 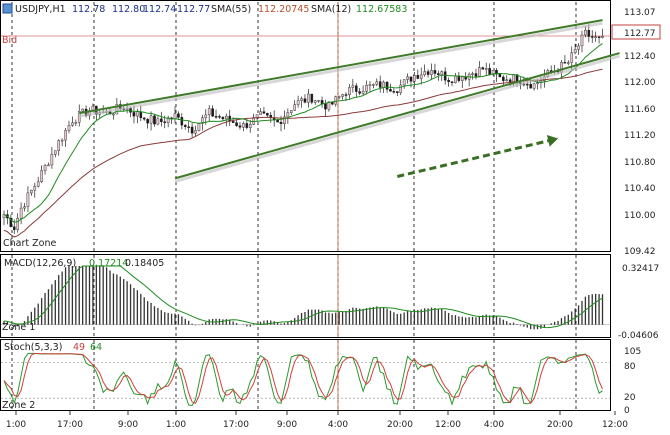 What do you see at coordinates (18, 405) in the screenshot?
I see `zone2-label: Zone 2` at bounding box center [18, 405].